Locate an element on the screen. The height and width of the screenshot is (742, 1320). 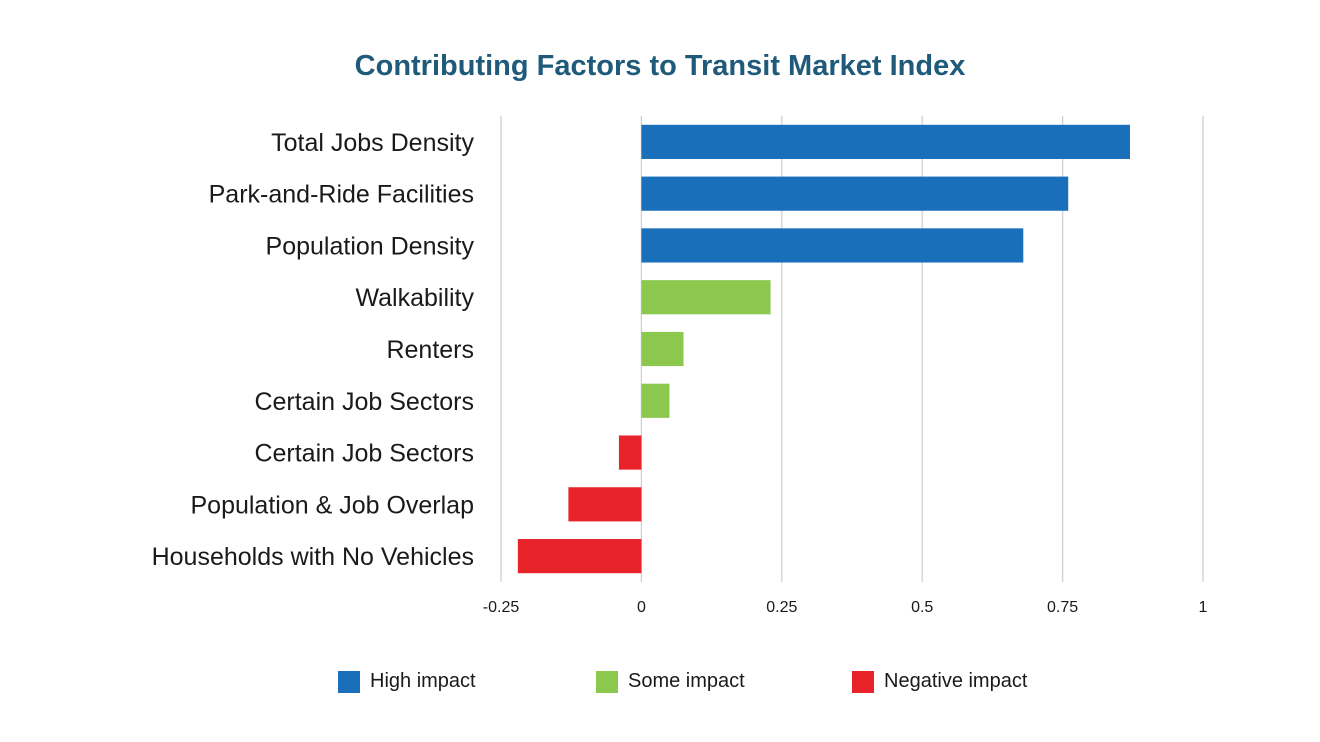
legend-label-high-impact: High impact is located at coordinates (423, 681).